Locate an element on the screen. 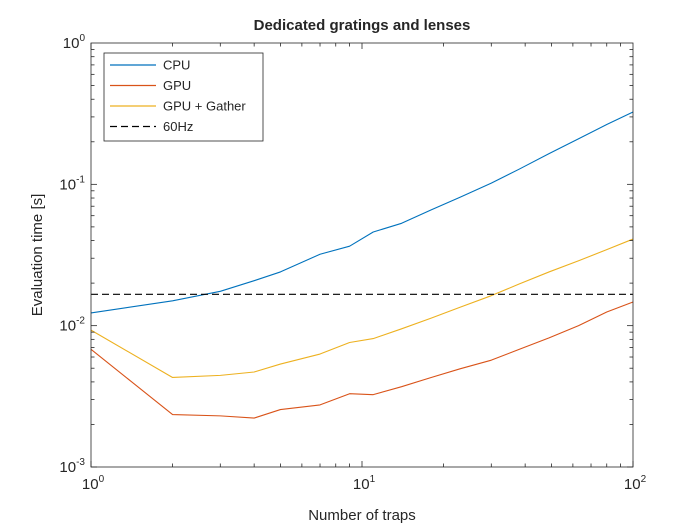 Image resolution: width=700 pixels, height=525 pixels. chart-title: Dedicated gratings and lenses is located at coordinates (362, 25).